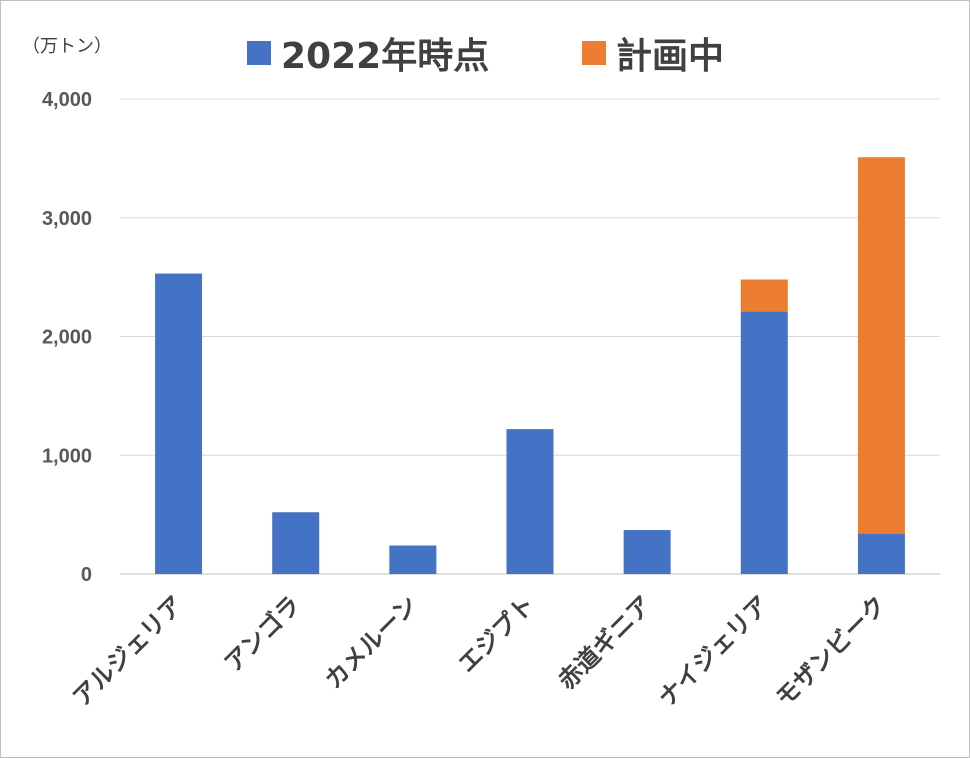 The image size is (970, 758). I want to click on legend-label-planned: 計画中, so click(670, 56).